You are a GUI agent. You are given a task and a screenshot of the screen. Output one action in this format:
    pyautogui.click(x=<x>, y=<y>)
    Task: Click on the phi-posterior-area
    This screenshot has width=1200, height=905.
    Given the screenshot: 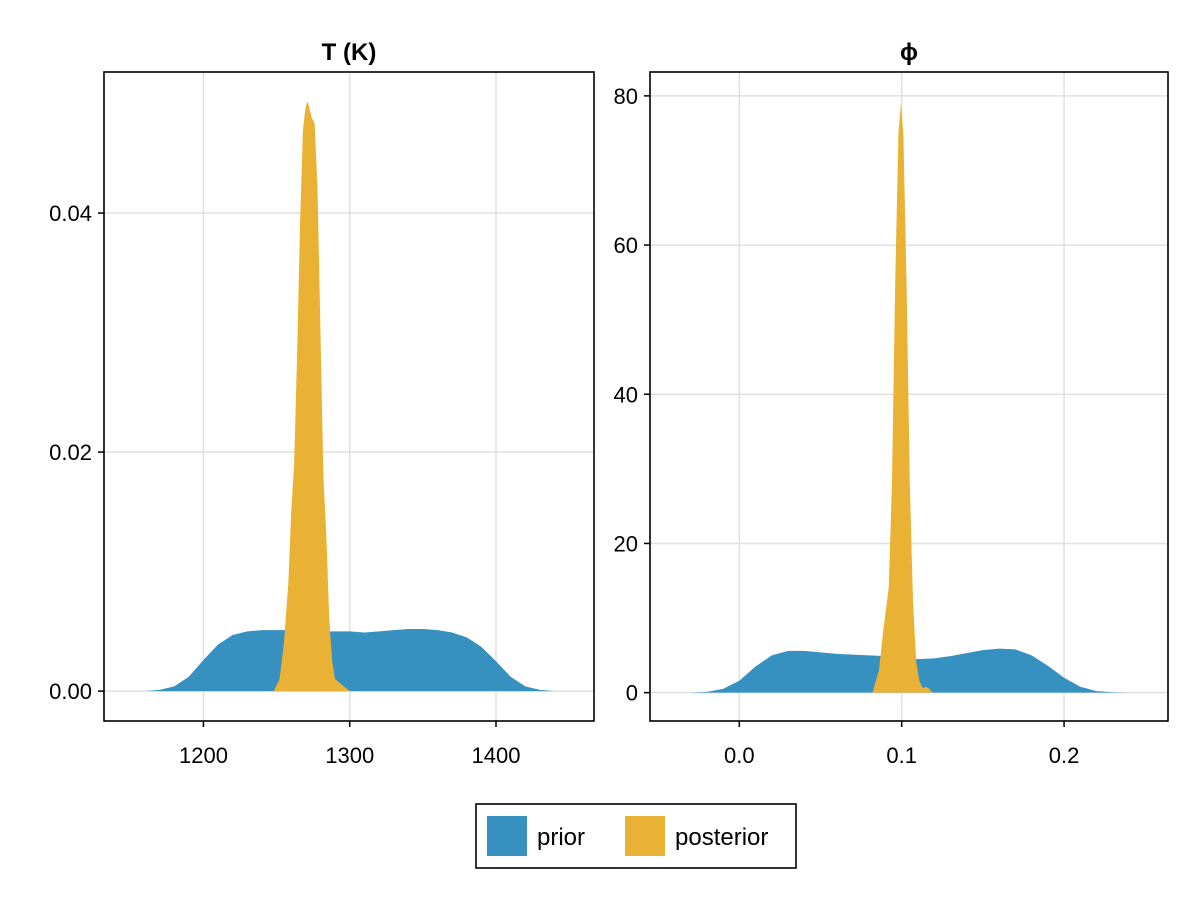 What is the action you would take?
    pyautogui.click(x=902, y=398)
    